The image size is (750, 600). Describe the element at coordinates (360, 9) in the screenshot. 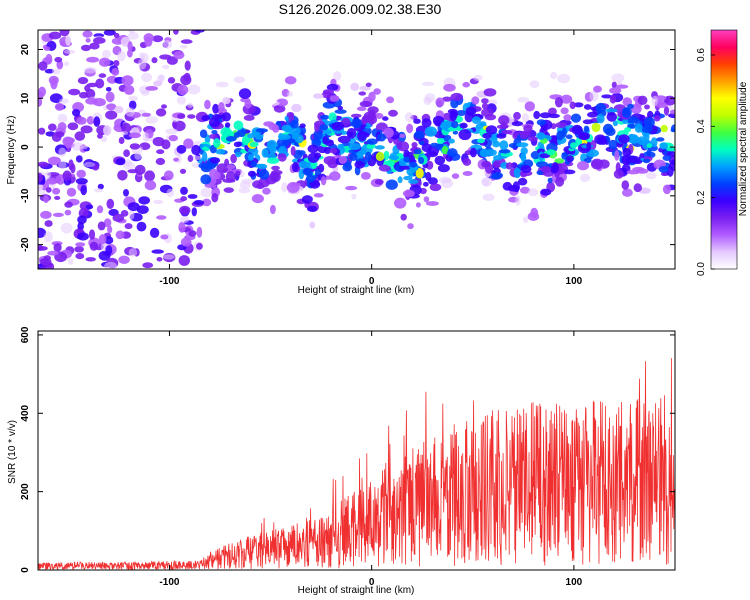

I see `figure-title: S126.2026.009.02.38.E30` at that location.